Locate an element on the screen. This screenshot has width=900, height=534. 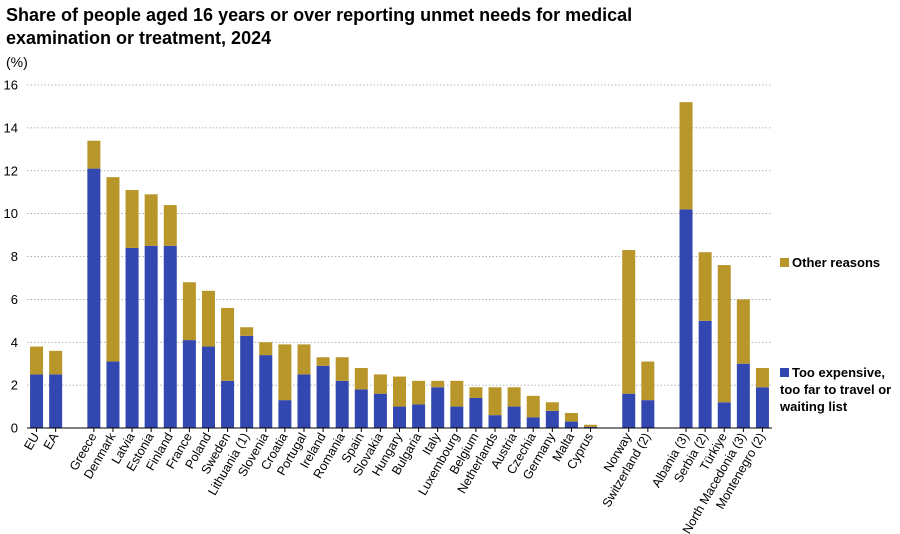
legend-swatch-other is located at coordinates (784, 262).